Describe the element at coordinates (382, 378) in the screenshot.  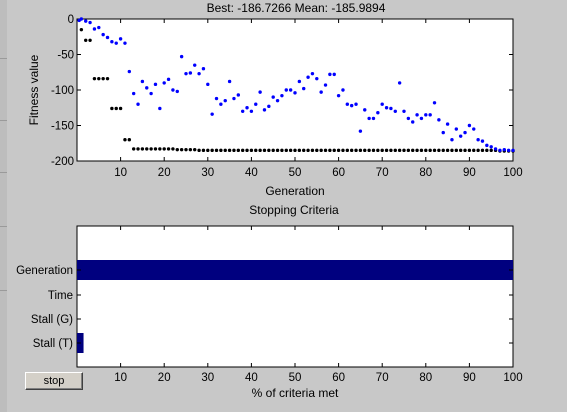
I see `criteria-x-tick-label: 70` at that location.